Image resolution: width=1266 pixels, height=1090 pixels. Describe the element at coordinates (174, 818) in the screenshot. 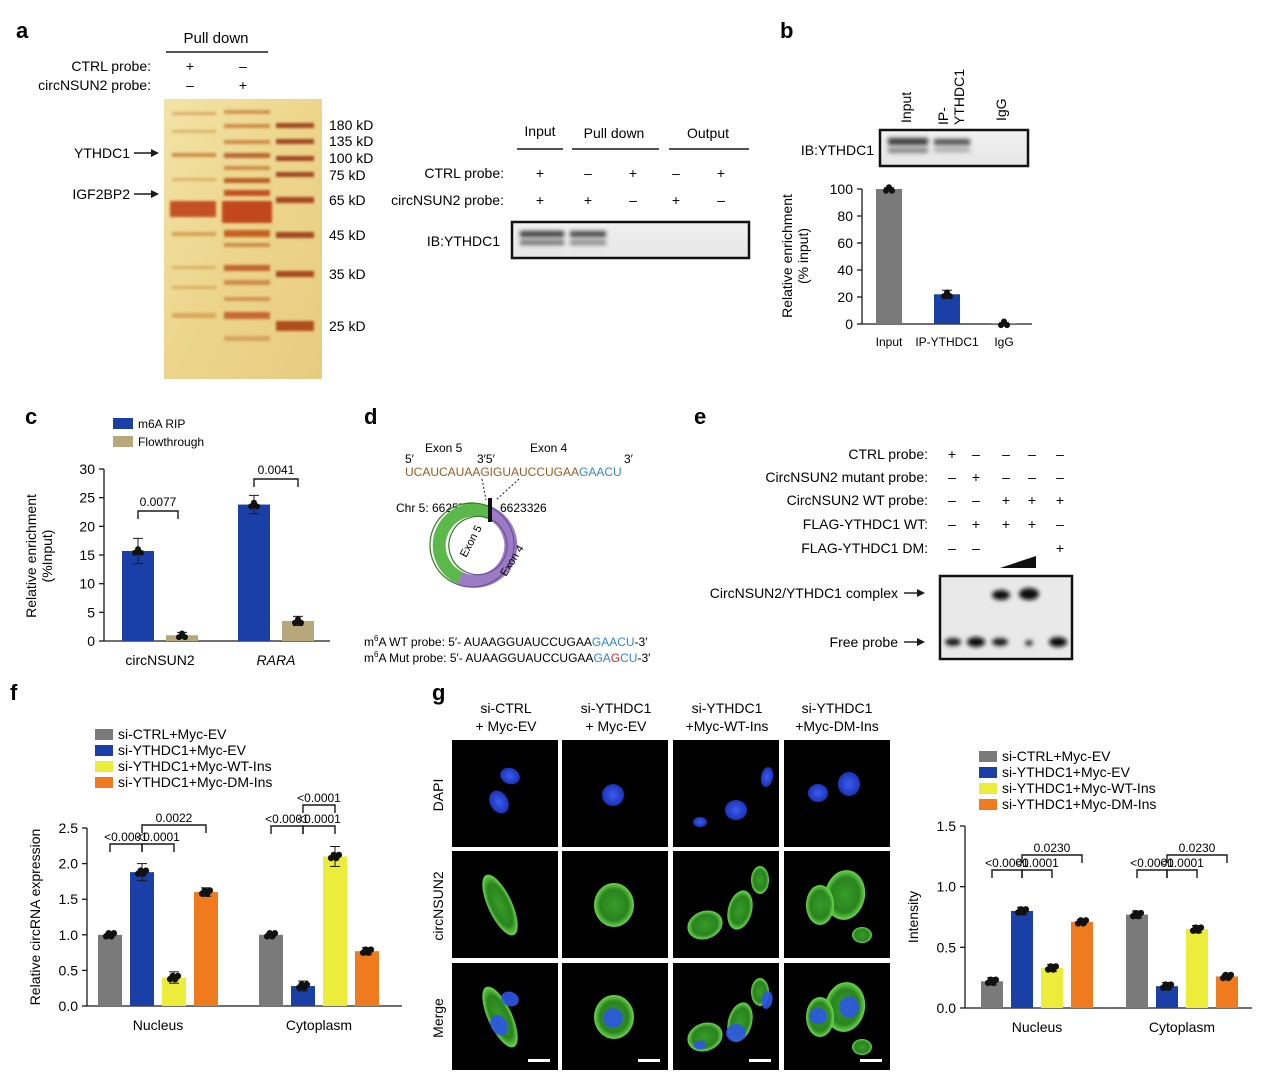

I see `p-value-label: 0.0022` at that location.